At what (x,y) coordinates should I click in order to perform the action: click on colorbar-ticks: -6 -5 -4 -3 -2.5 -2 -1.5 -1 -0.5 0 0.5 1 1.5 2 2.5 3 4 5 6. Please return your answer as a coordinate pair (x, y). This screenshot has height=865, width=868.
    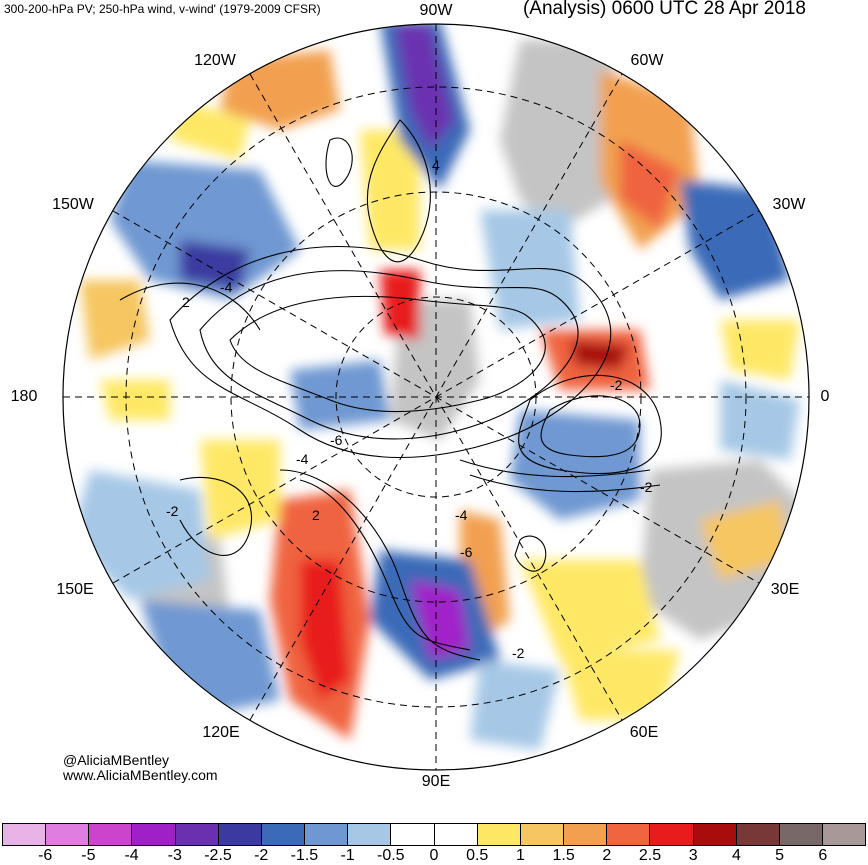
    Looking at the image, I should click on (434, 856).